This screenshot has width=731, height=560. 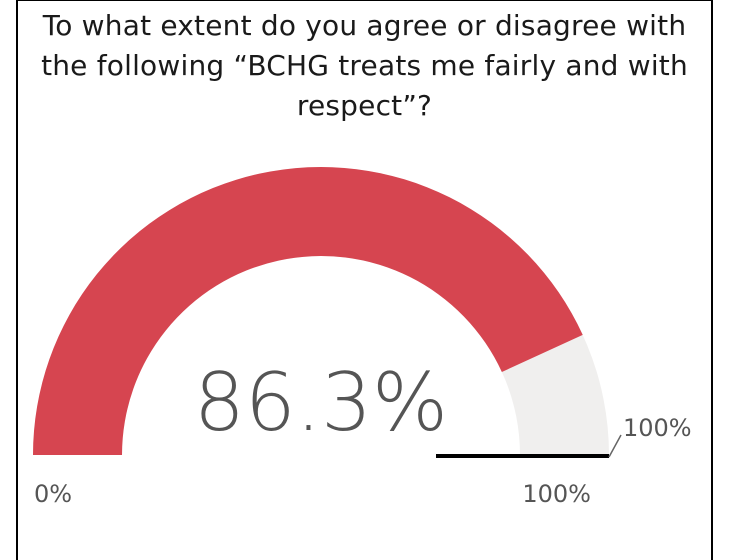 I want to click on gauge-value-label: 86.3%, so click(x=321, y=402).